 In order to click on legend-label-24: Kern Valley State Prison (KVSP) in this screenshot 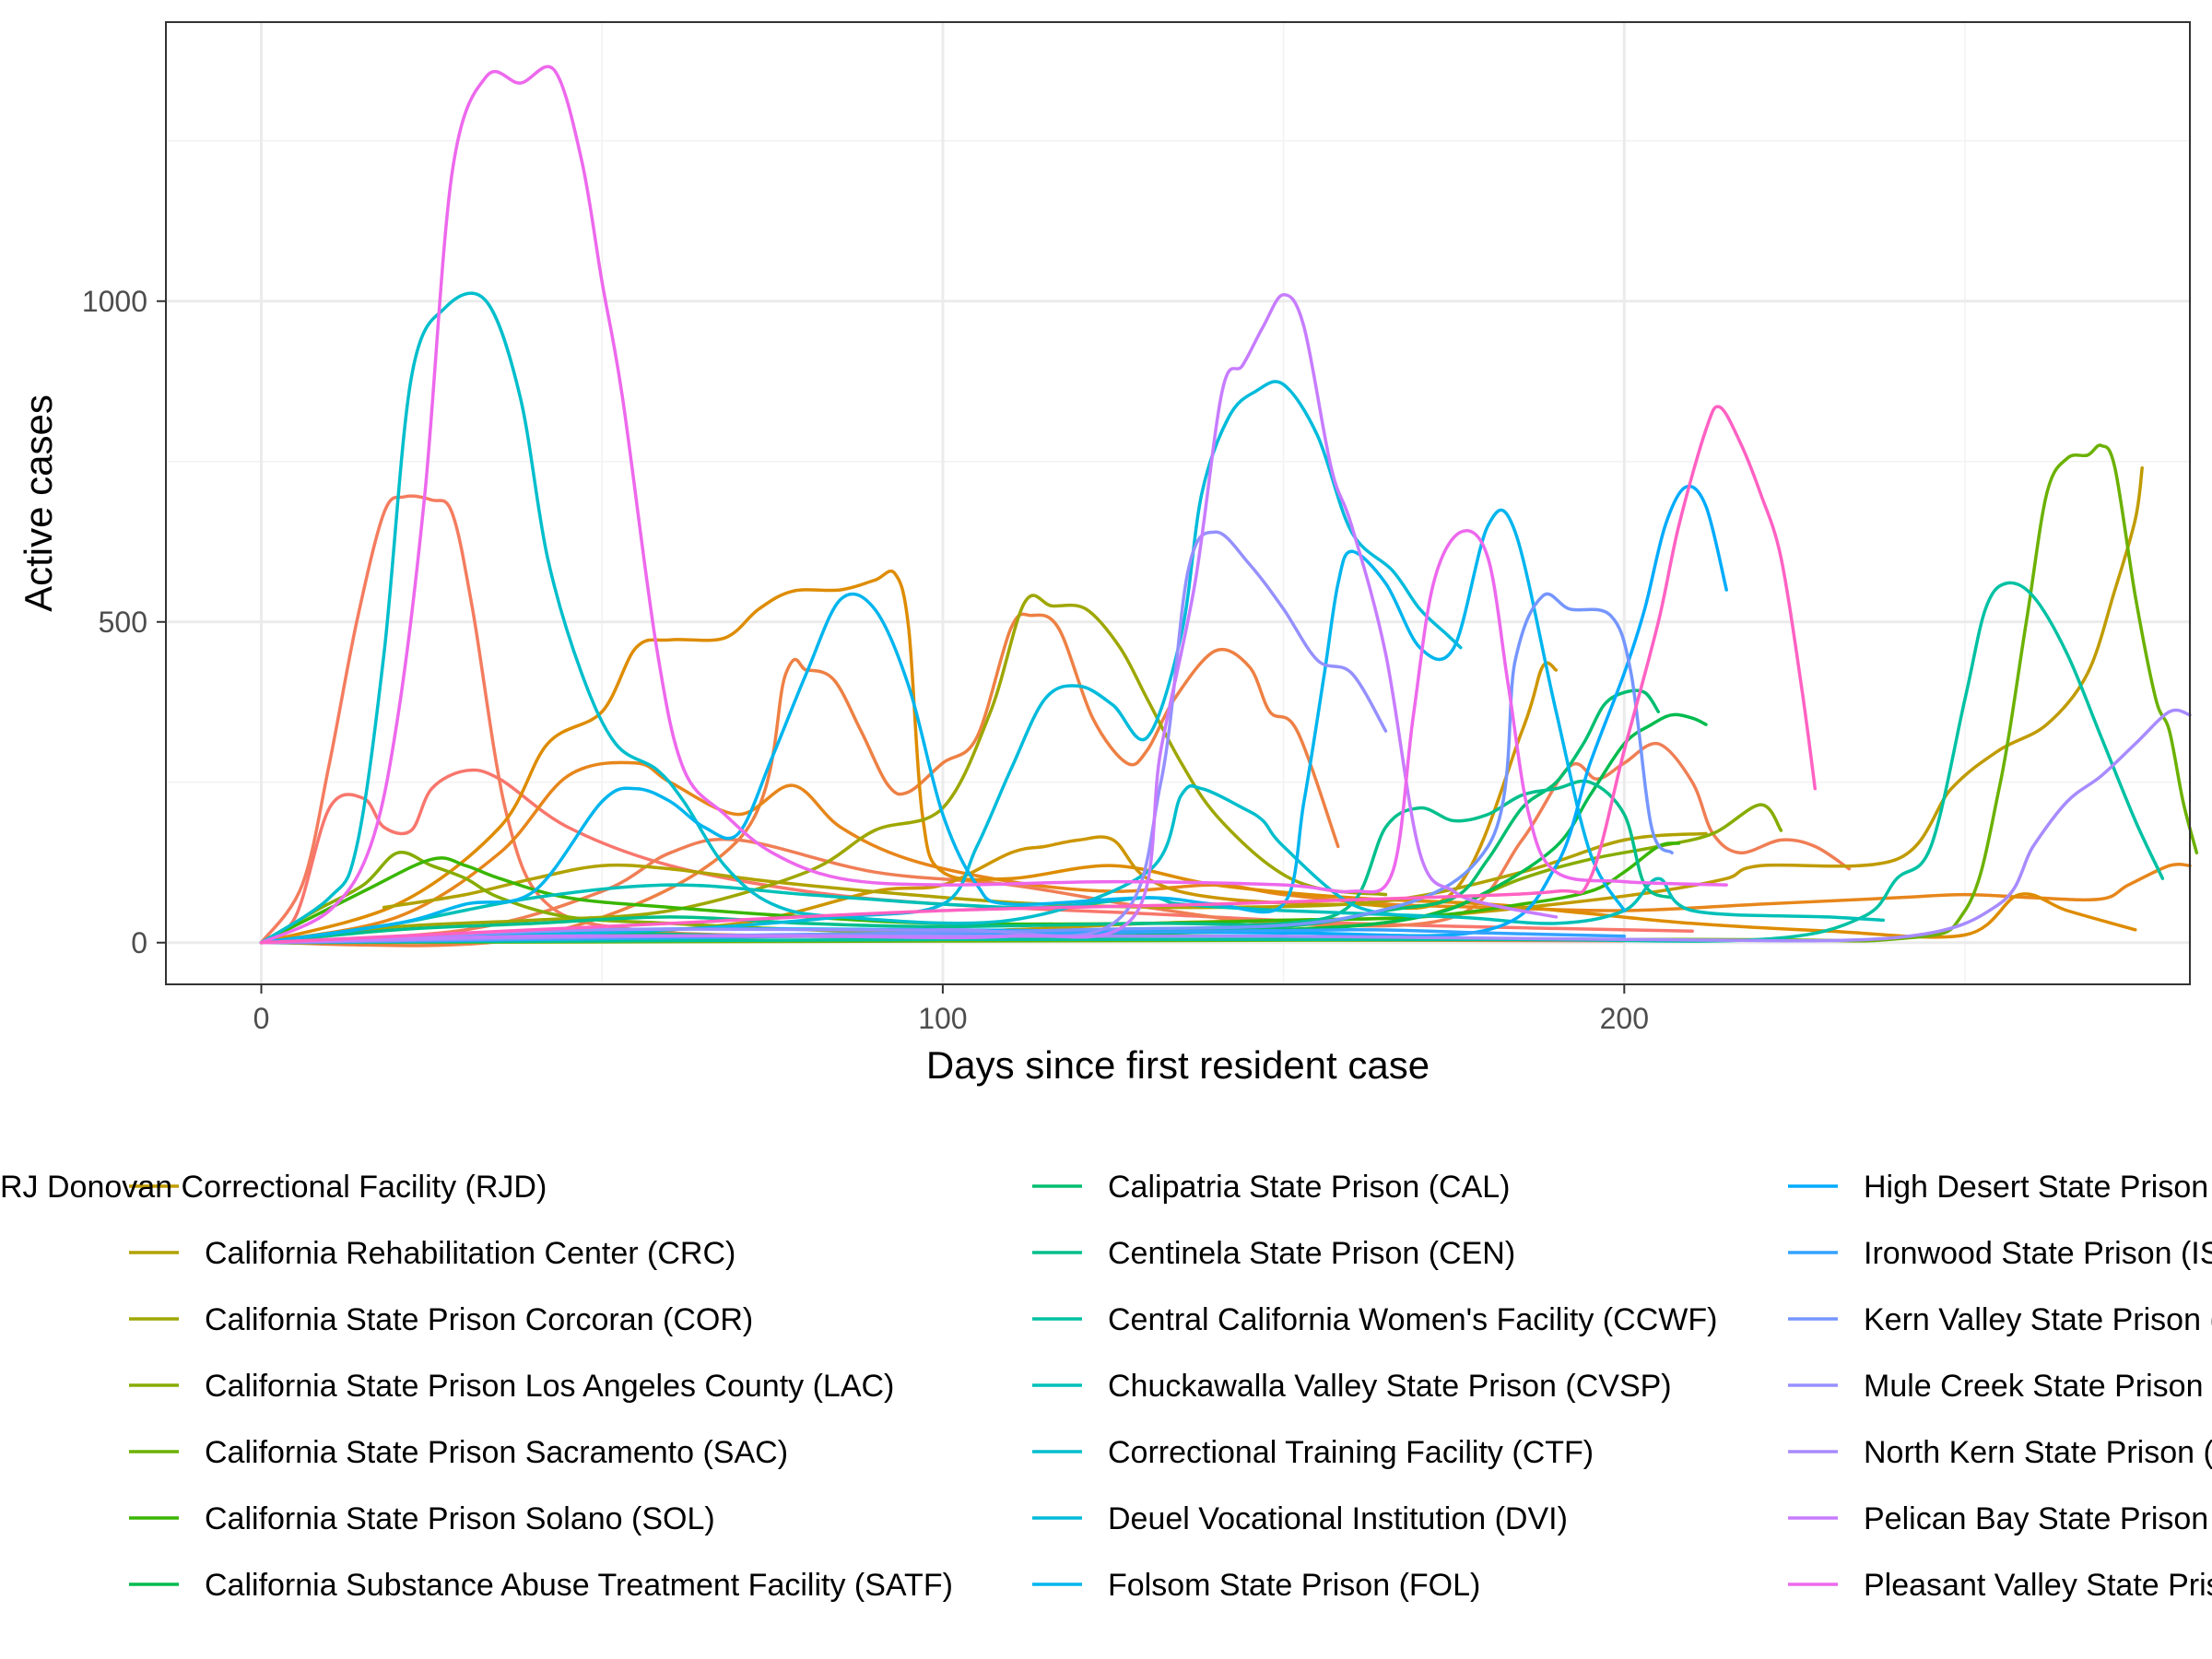, I will do `click(2038, 1319)`.